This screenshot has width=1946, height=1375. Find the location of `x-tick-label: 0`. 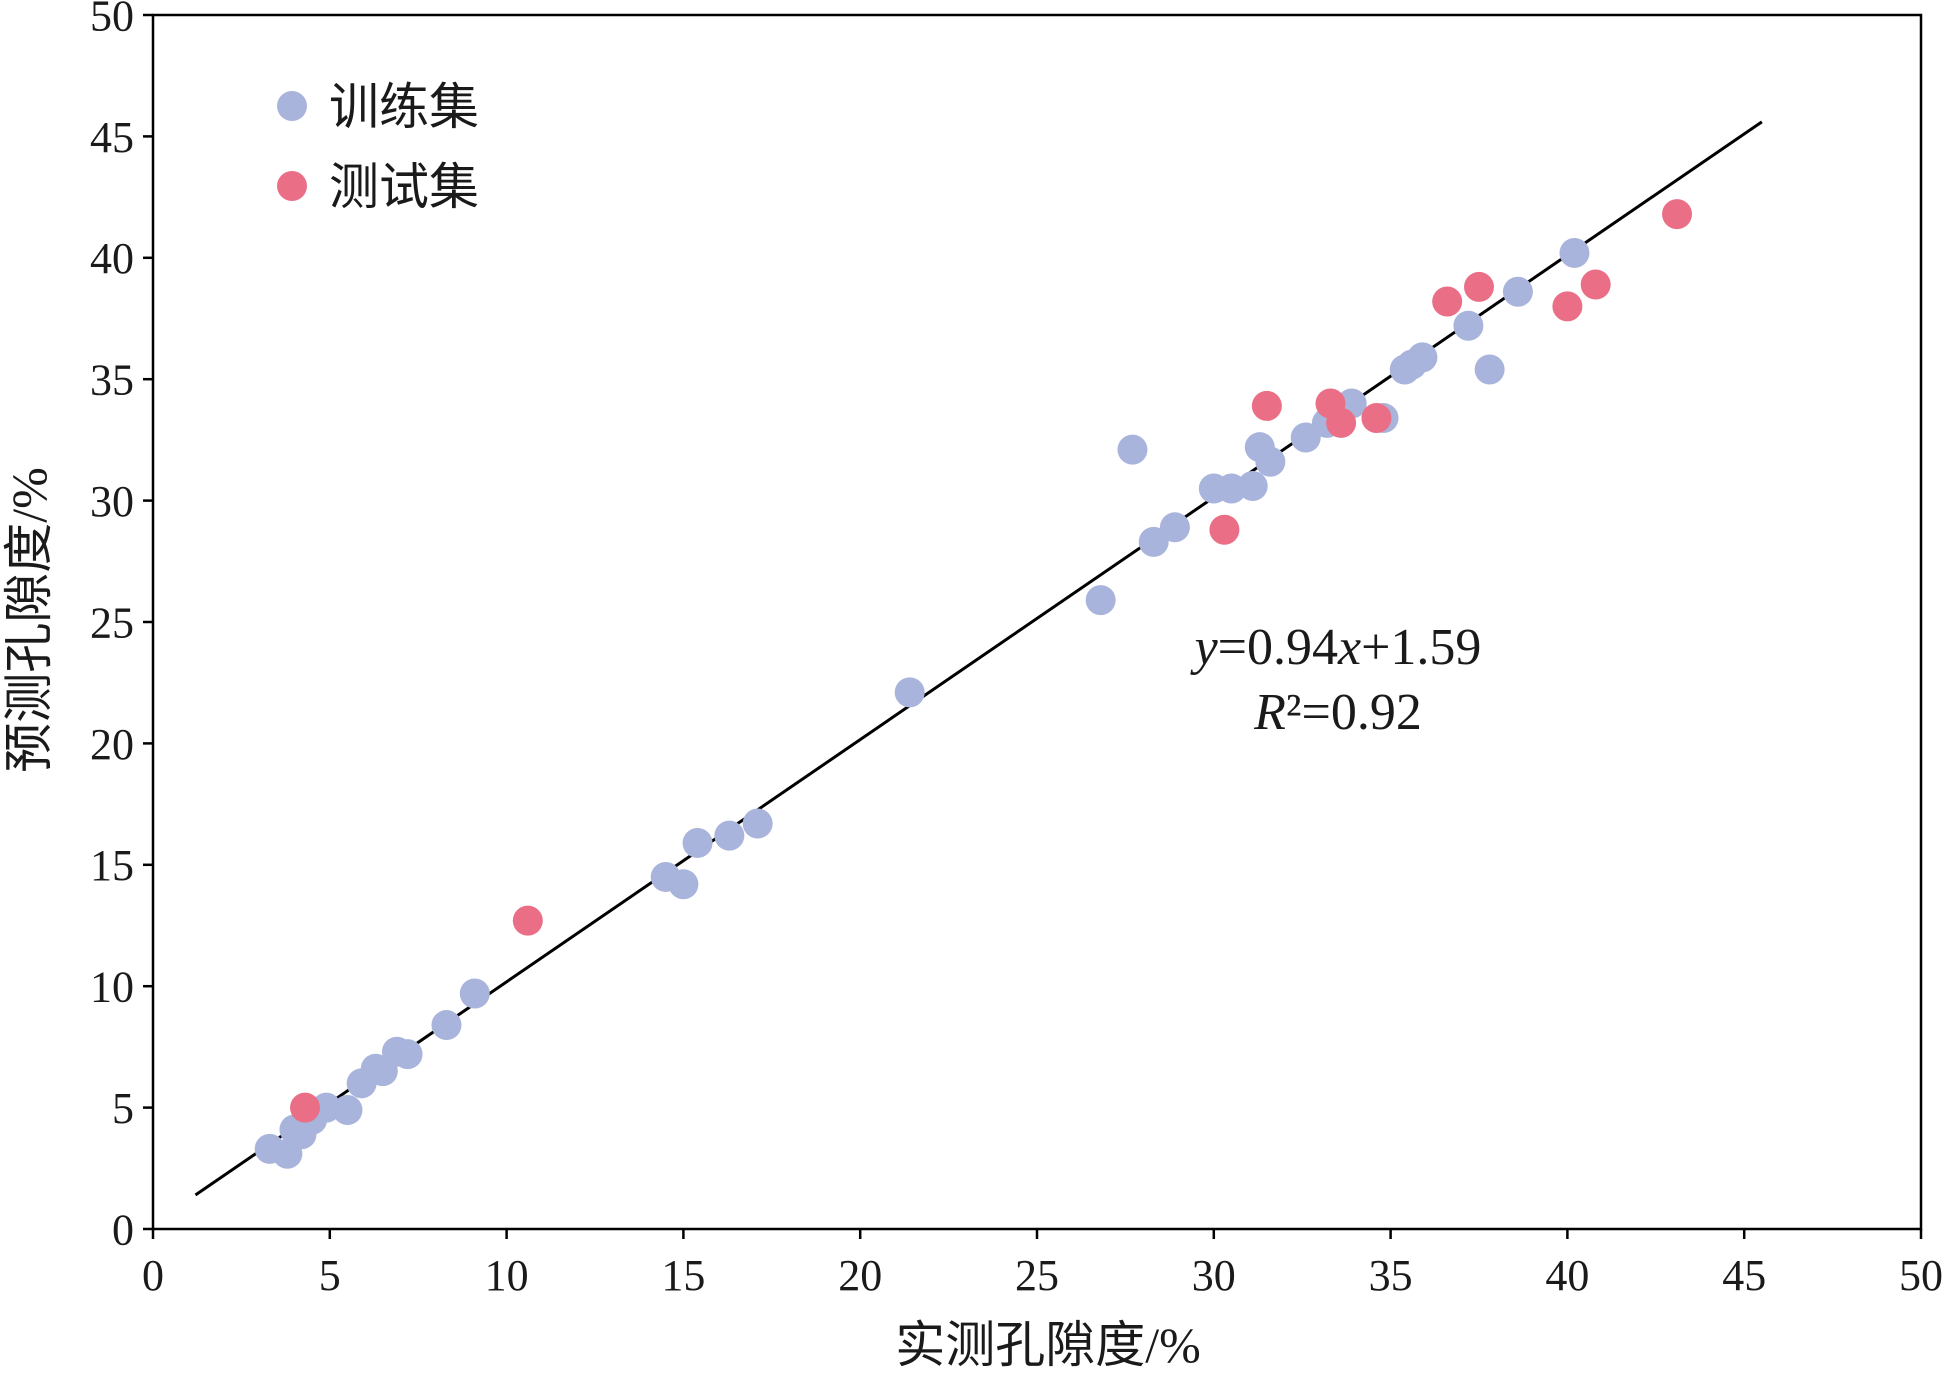

x-tick-label: 0 is located at coordinates (153, 1275).